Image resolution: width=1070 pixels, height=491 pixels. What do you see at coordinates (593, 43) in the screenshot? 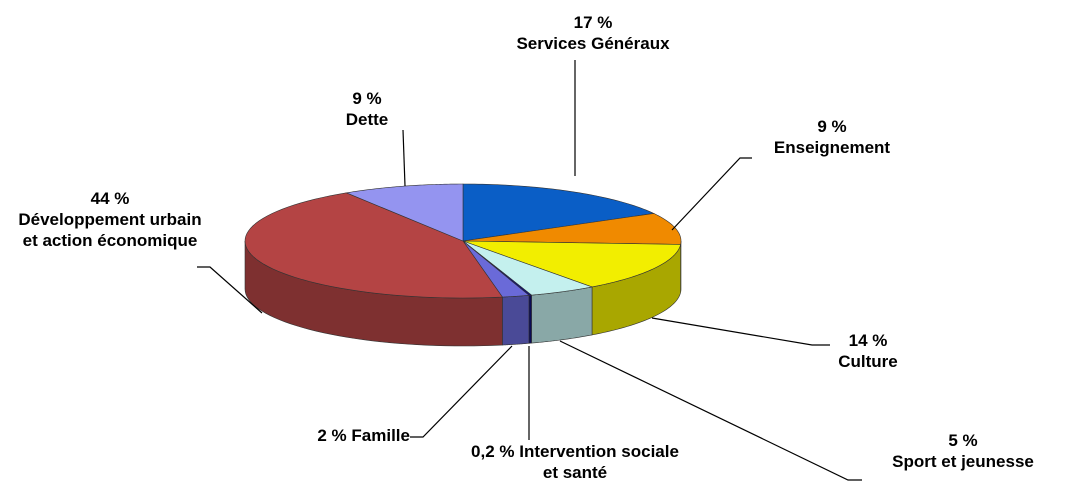
I see `category-label: Services Généraux` at bounding box center [593, 43].